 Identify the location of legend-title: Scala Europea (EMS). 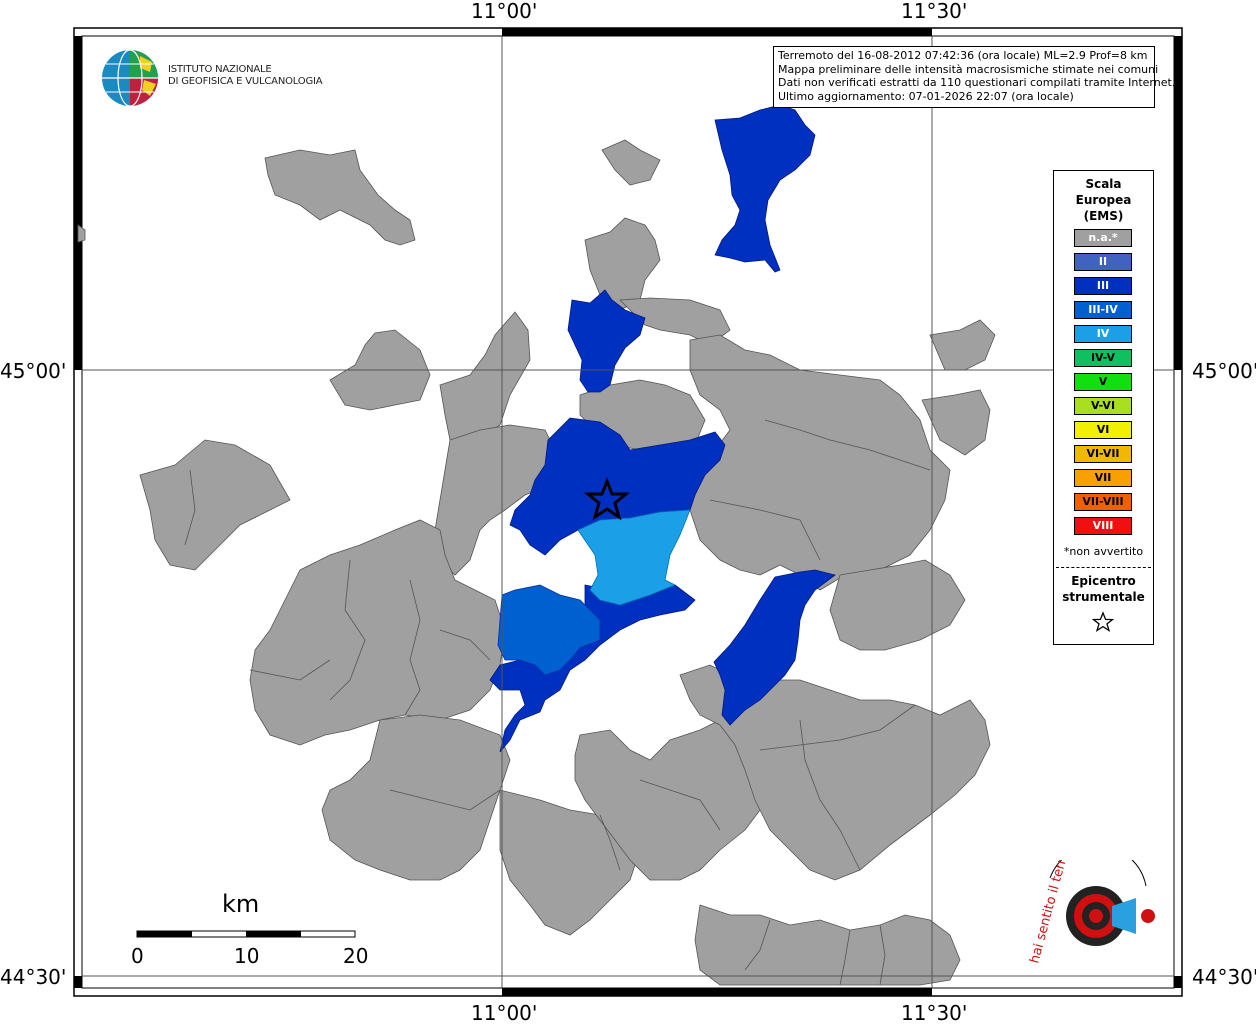
(1103, 200).